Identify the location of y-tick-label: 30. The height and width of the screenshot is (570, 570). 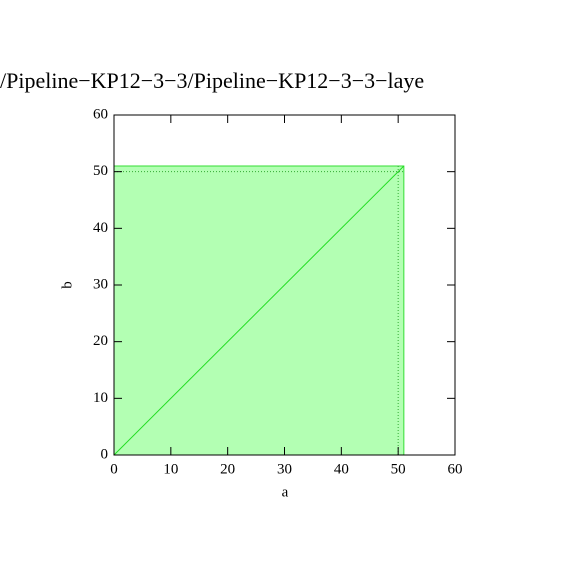
(100, 284).